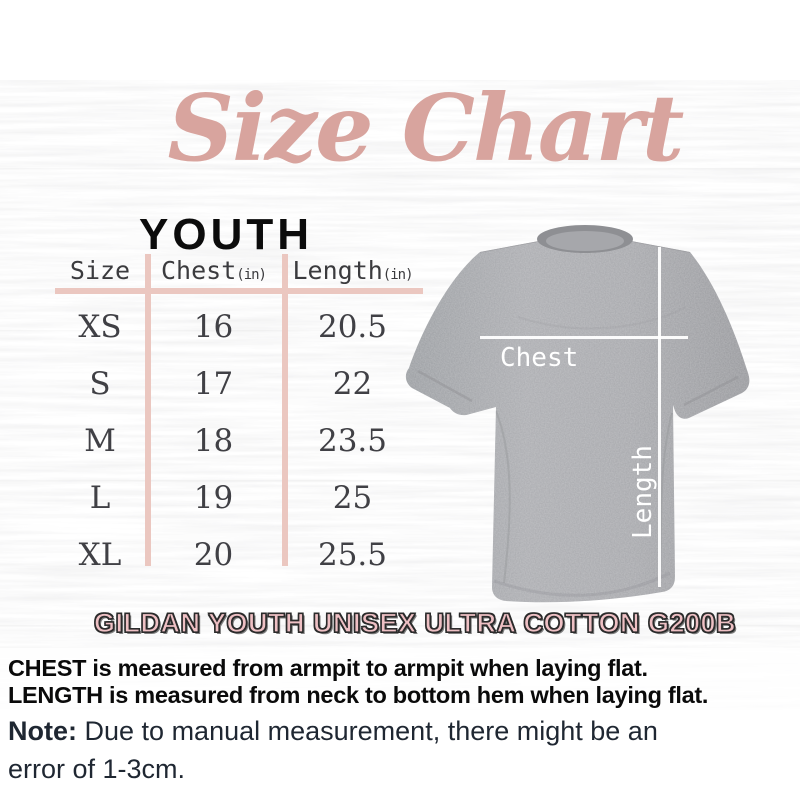 This screenshot has width=800, height=800. I want to click on length-value: 23.5, so click(352, 440).